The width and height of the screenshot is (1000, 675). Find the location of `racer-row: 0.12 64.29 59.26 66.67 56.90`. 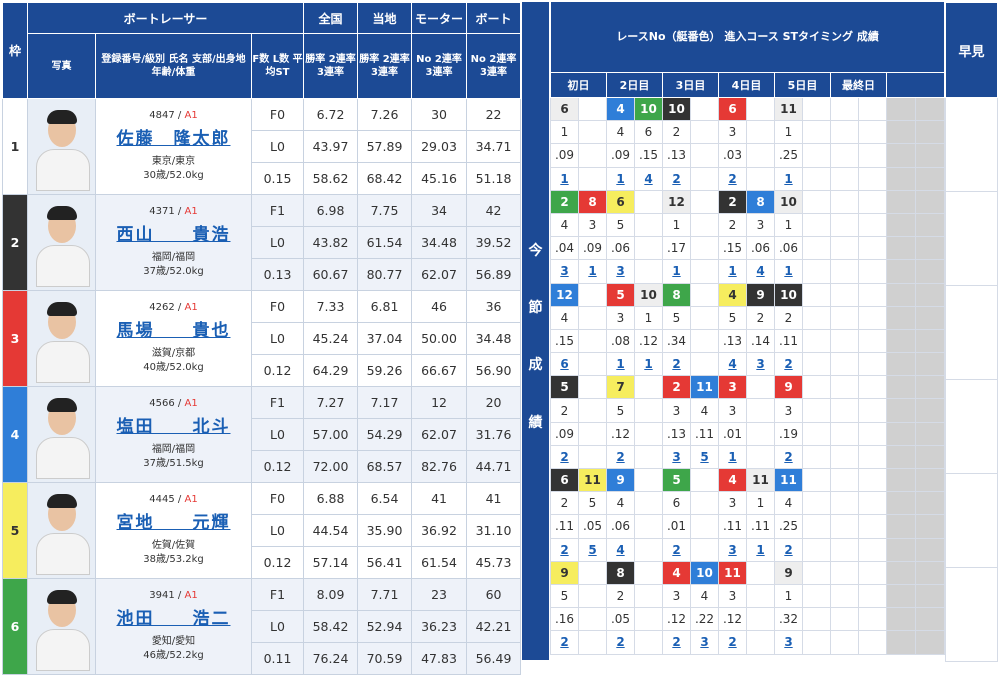

racer-row: 0.12 64.29 59.26 66.67 56.90 is located at coordinates (262, 370).